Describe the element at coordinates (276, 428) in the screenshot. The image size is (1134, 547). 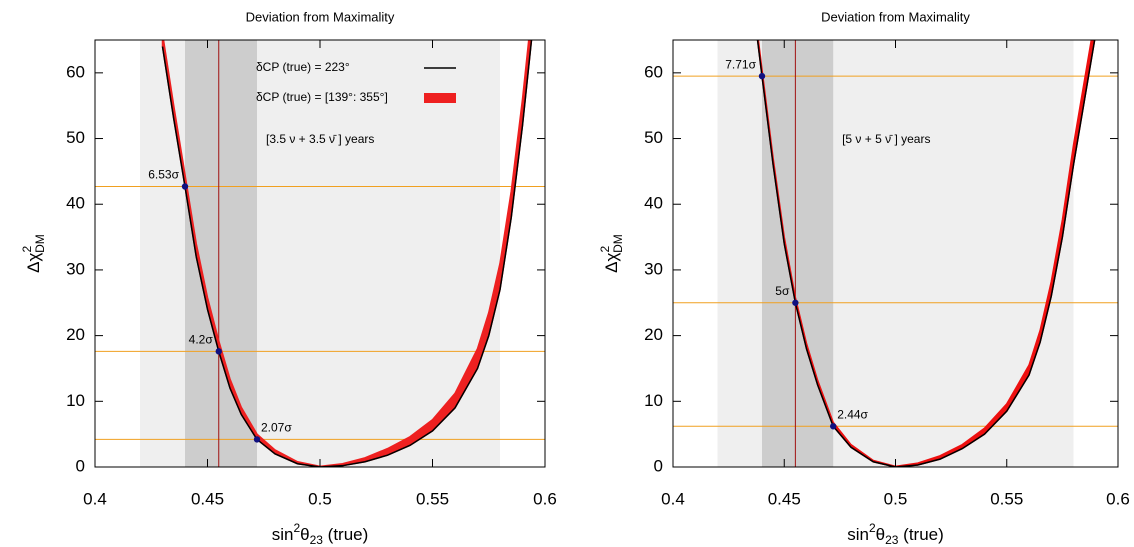
I see `point-label: 2.07σ` at that location.